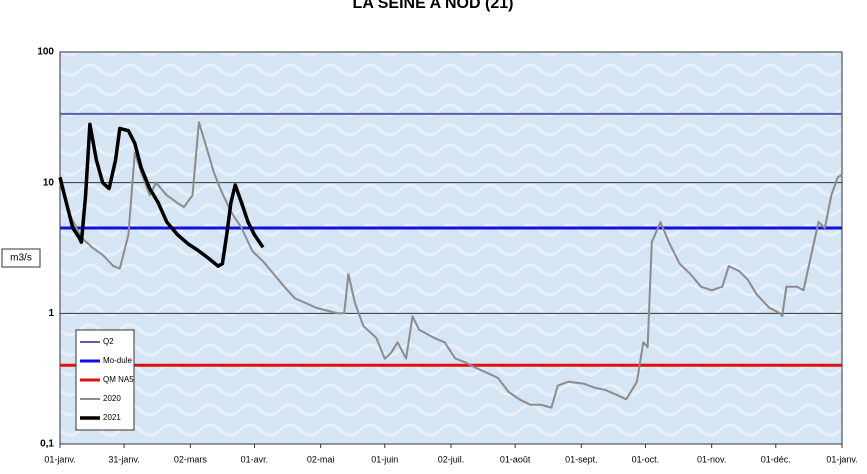  I want to click on legend-label: Q2, so click(108, 341).